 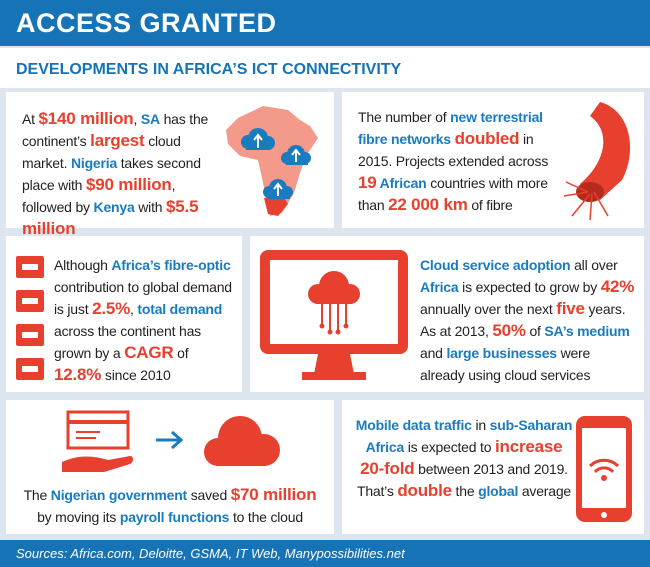 What do you see at coordinates (30, 119) in the screenshot?
I see `text-segment: At` at bounding box center [30, 119].